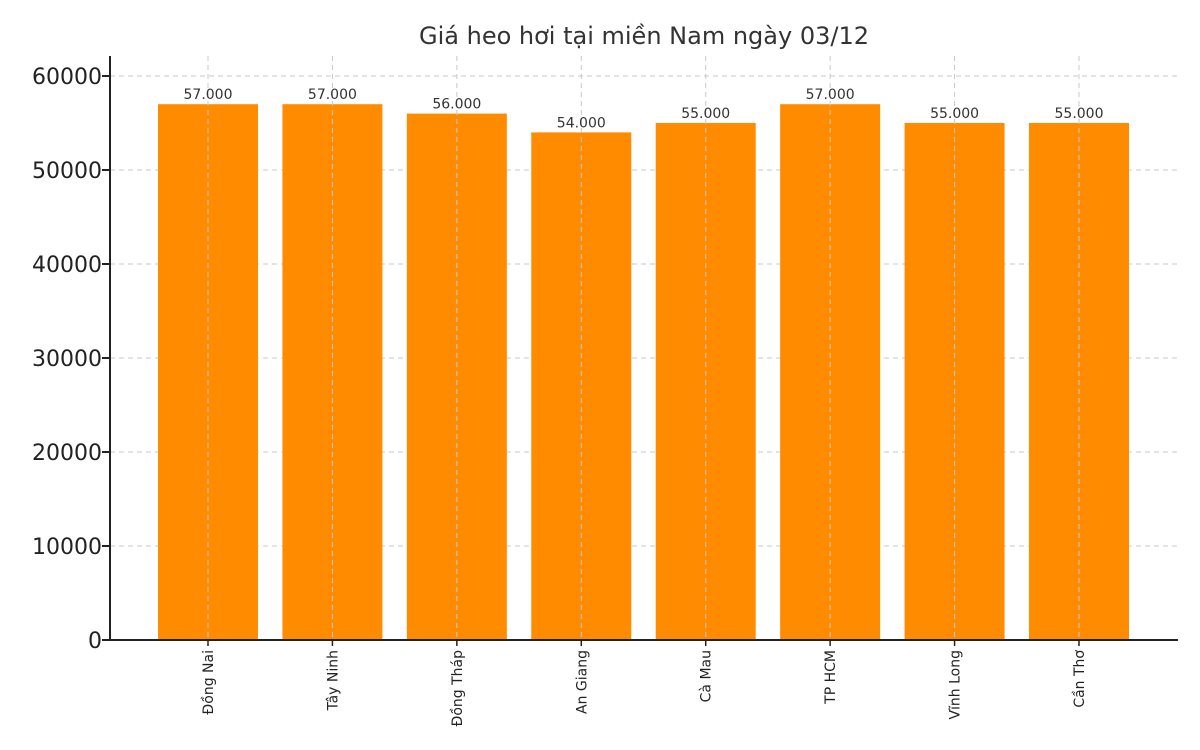  What do you see at coordinates (831, 677) in the screenshot?
I see `x-tick-label: TP HCM` at bounding box center [831, 677].